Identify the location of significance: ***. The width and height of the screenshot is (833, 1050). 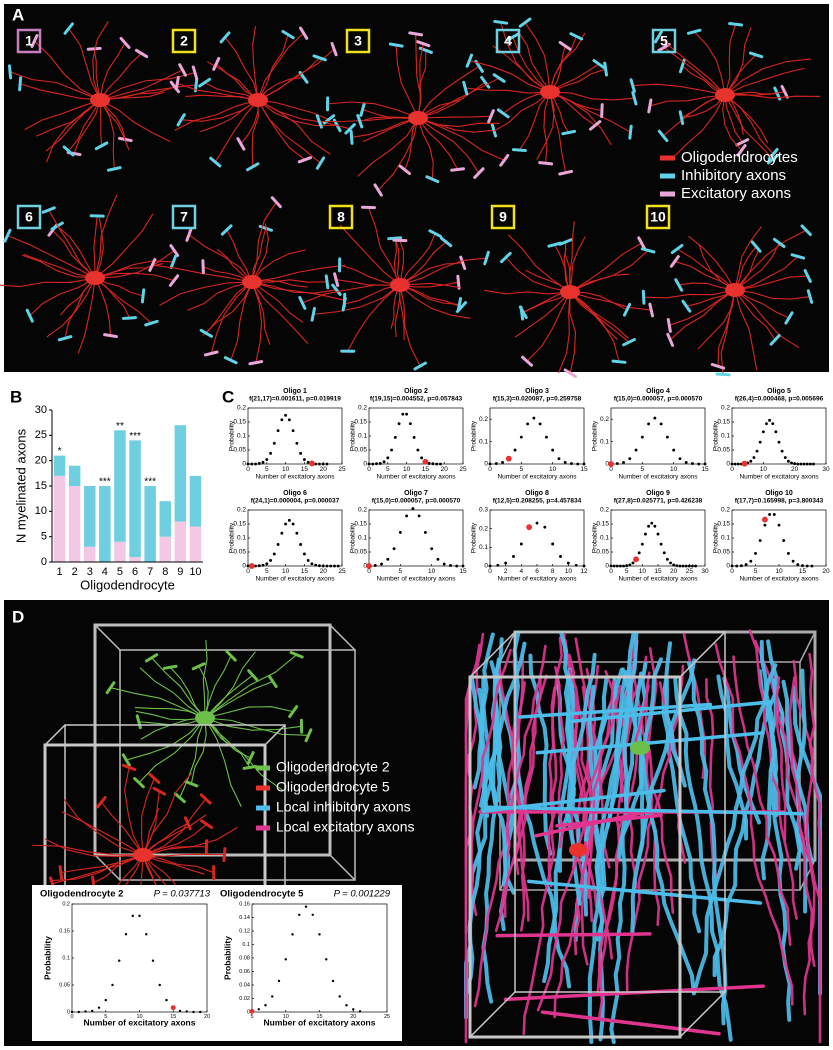
(150, 482).